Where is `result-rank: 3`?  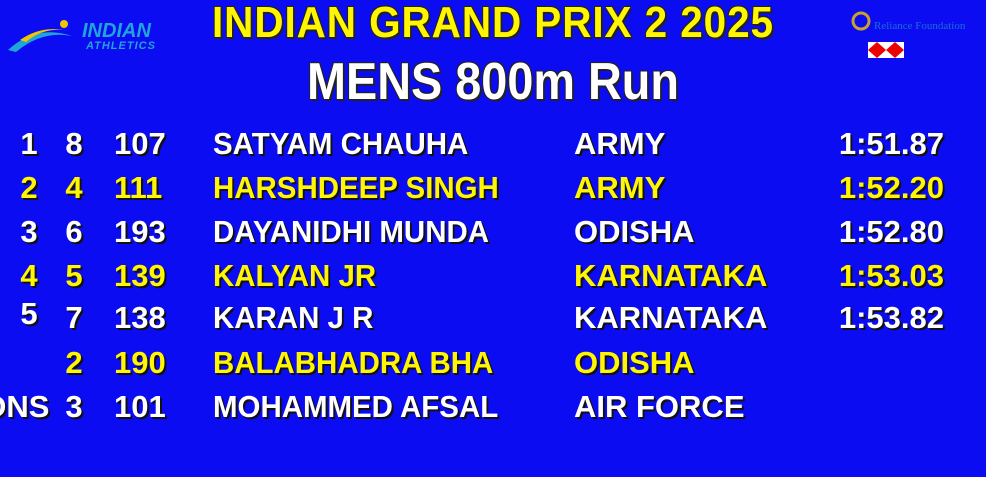
result-rank: 3 is located at coordinates (29, 231).